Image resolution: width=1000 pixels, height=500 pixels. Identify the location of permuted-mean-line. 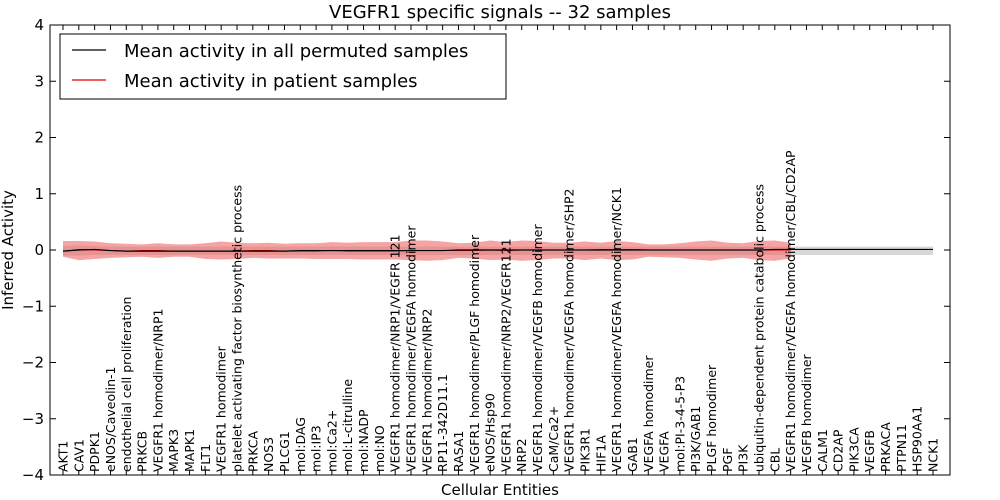
(497, 250).